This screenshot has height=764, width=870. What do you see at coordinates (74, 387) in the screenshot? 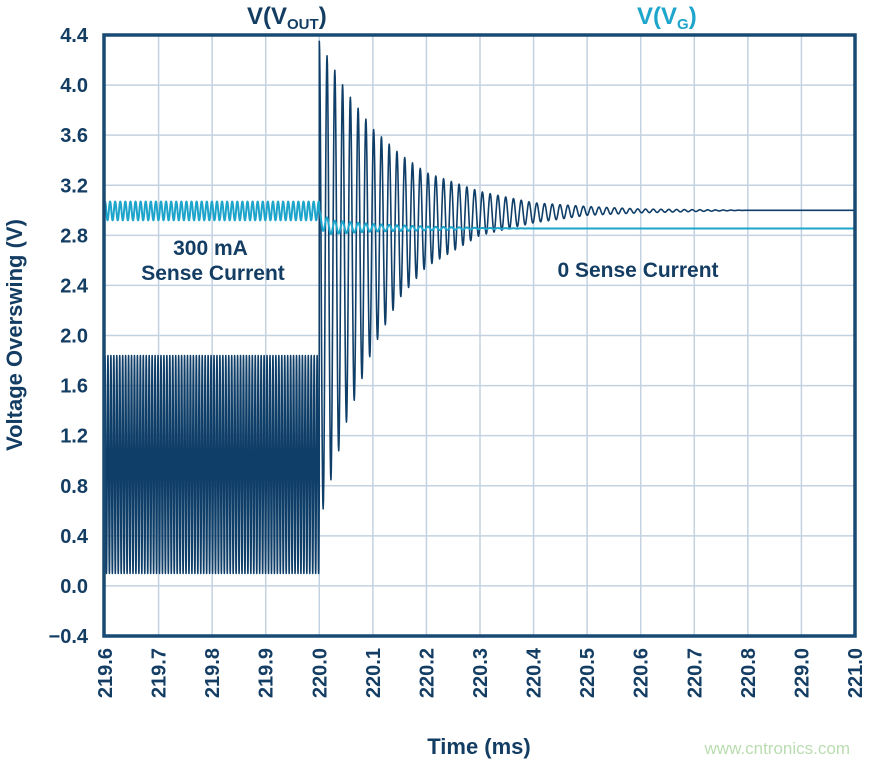
I see `y-tick-label: 1.6` at bounding box center [74, 387].